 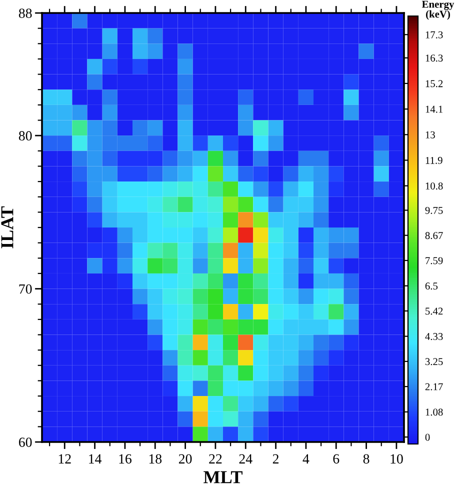 I want to click on x-tick-label: 4, so click(x=306, y=459).